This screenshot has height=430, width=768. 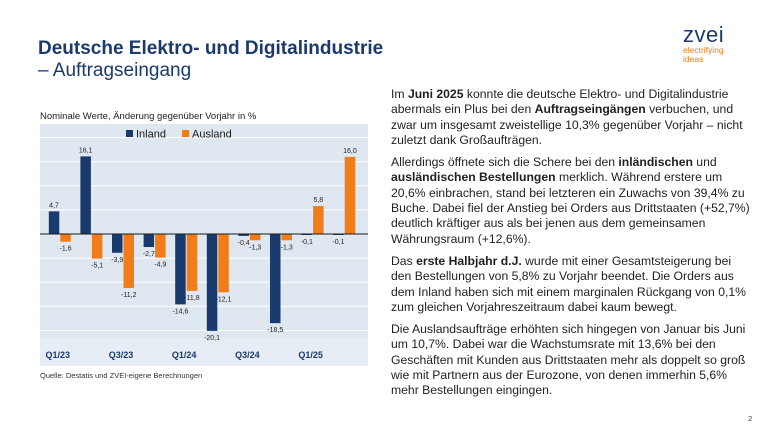 What do you see at coordinates (244, 243) in the screenshot?
I see `data-label: -0,4` at bounding box center [244, 243].